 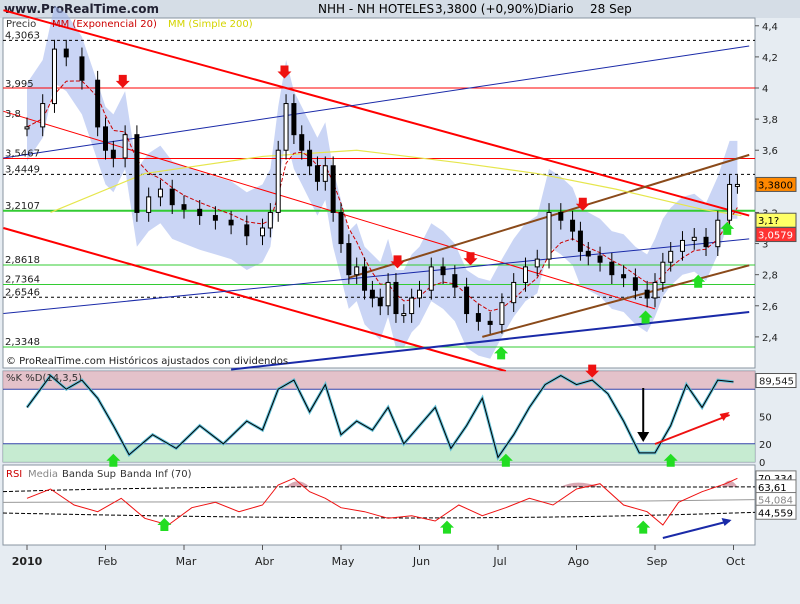 What do you see at coordinates (770, 58) in the screenshot?
I see `y-tick-label: 4,2` at bounding box center [770, 58].